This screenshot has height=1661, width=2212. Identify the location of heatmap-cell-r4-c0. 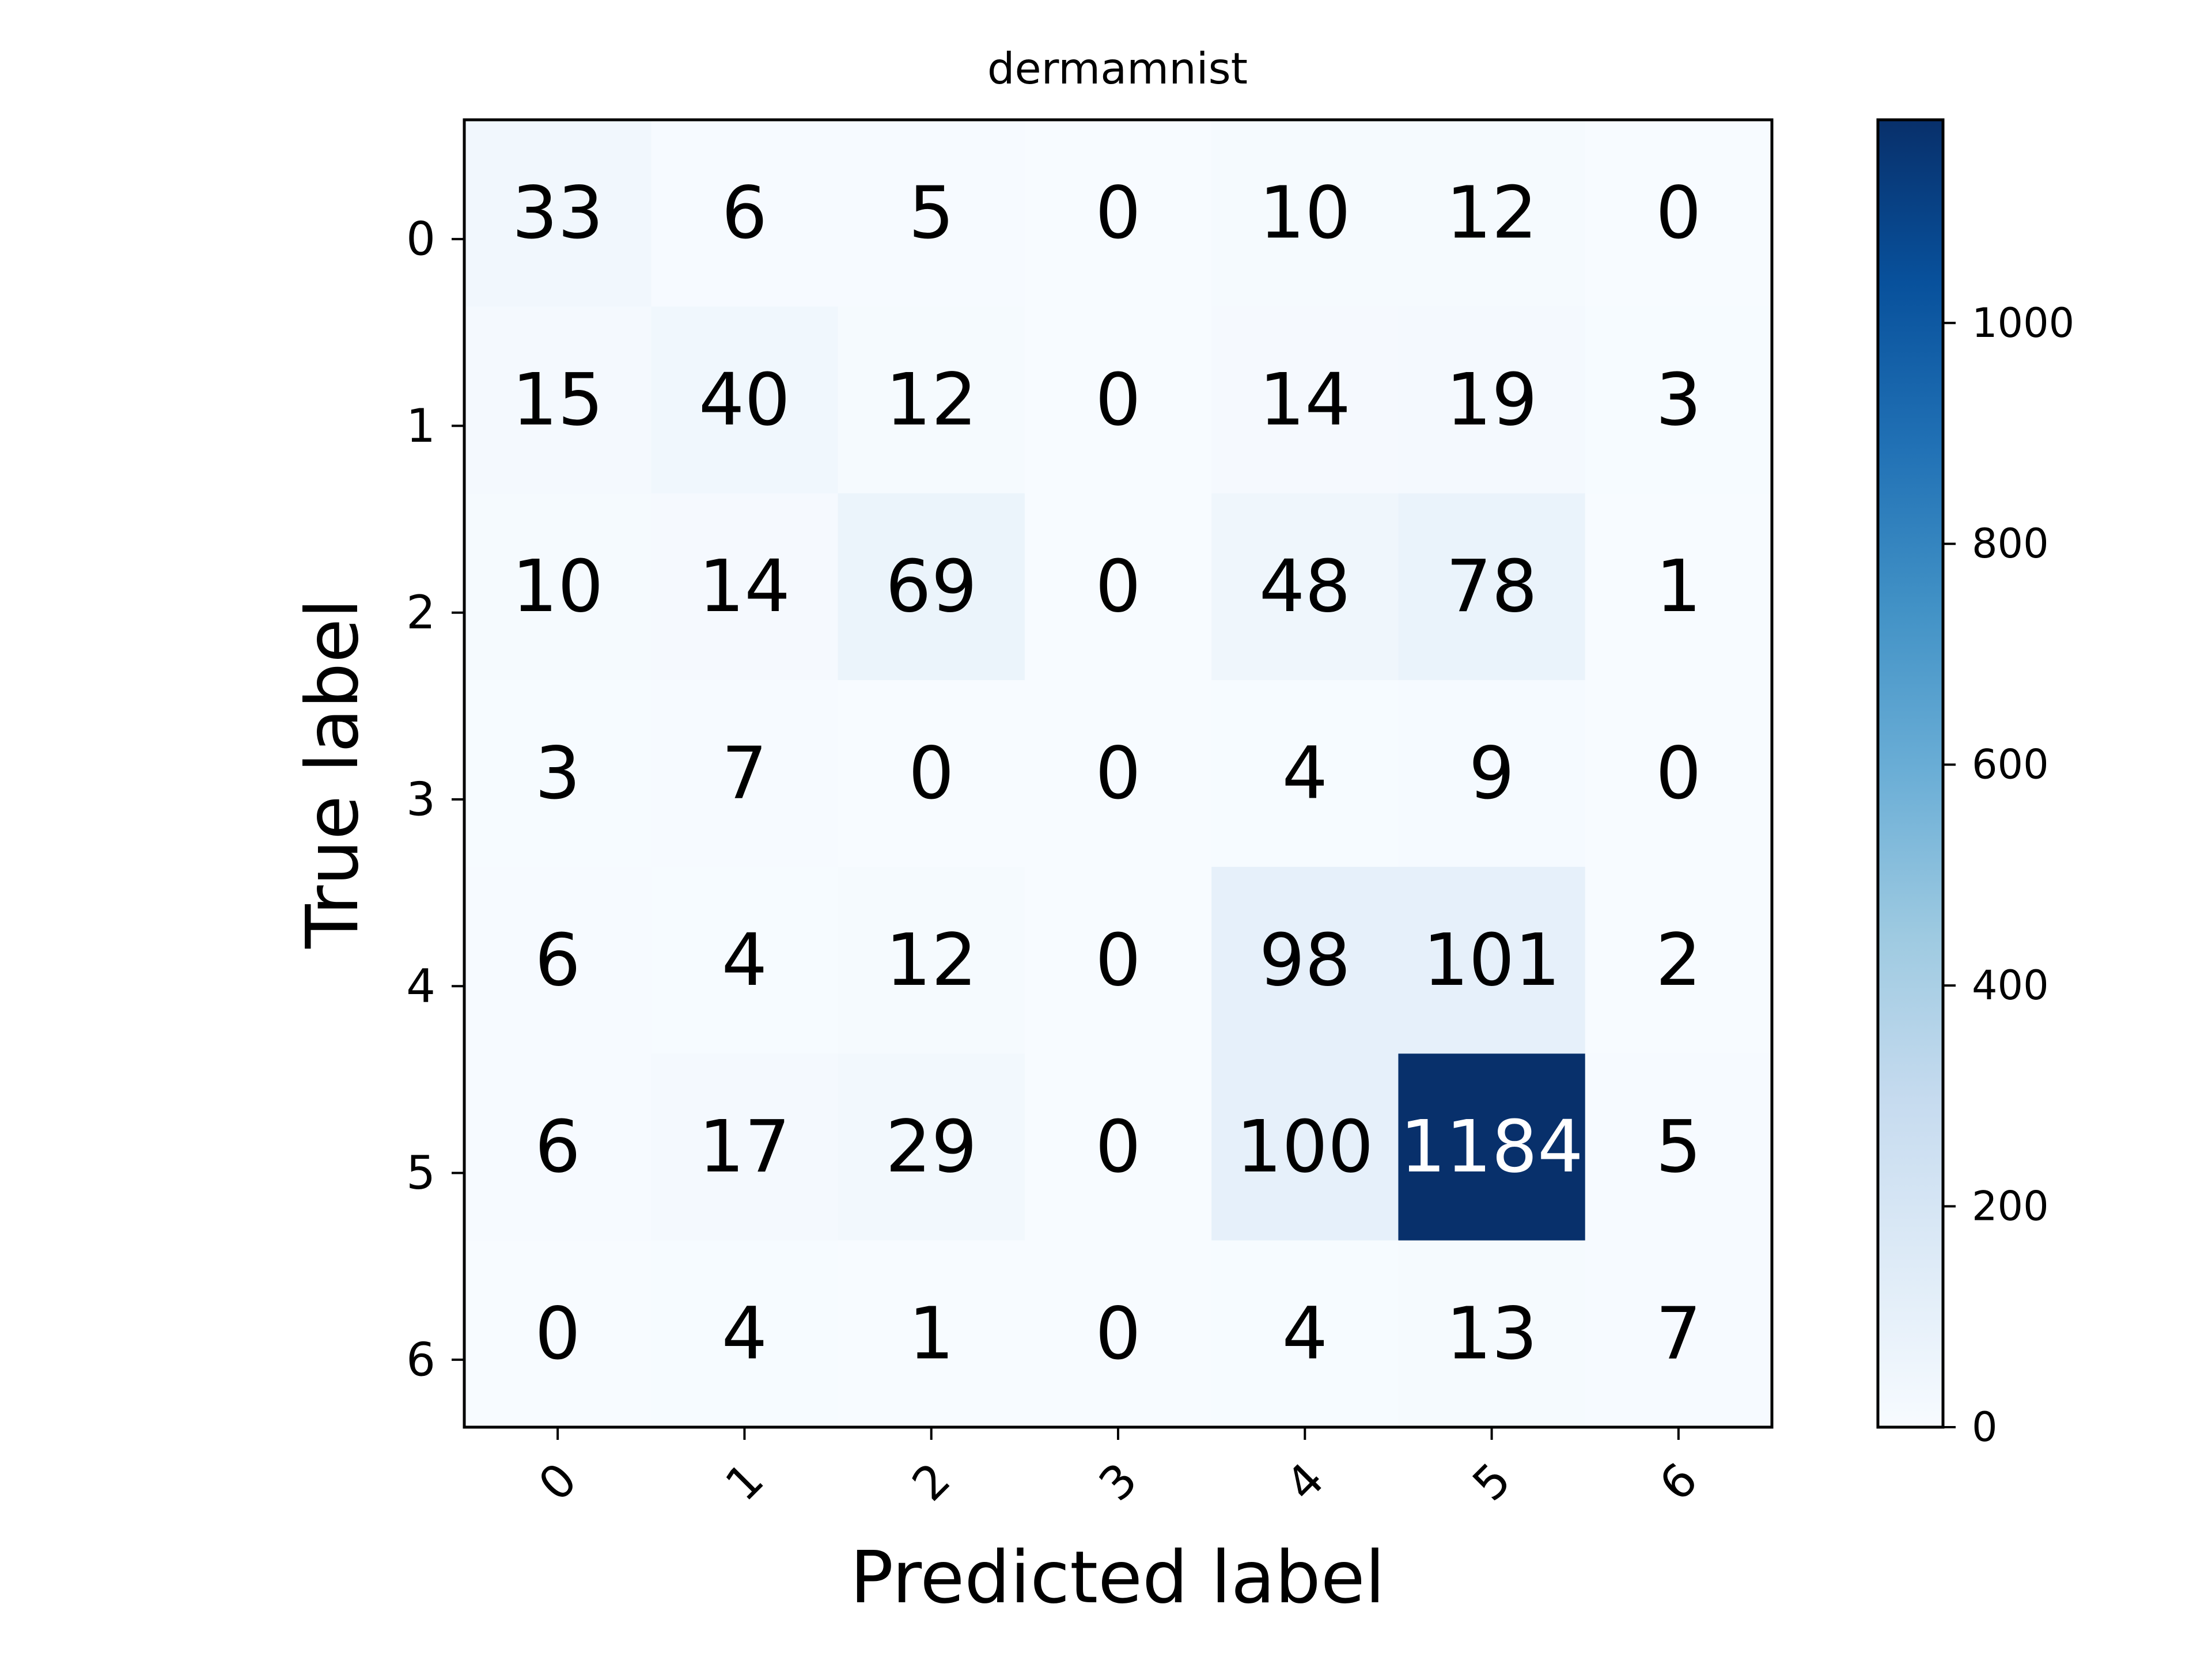
(558, 961).